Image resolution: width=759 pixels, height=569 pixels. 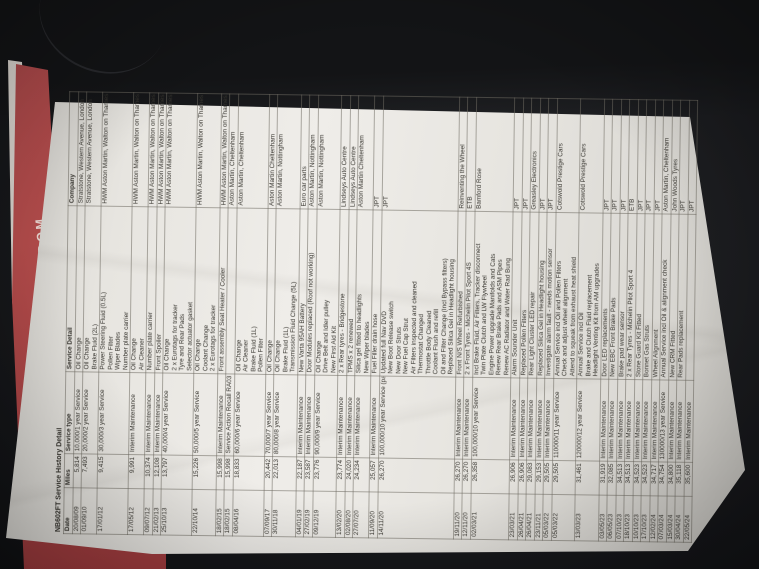 I want to click on cell-date: 22/10/14, so click(x=203, y=512).